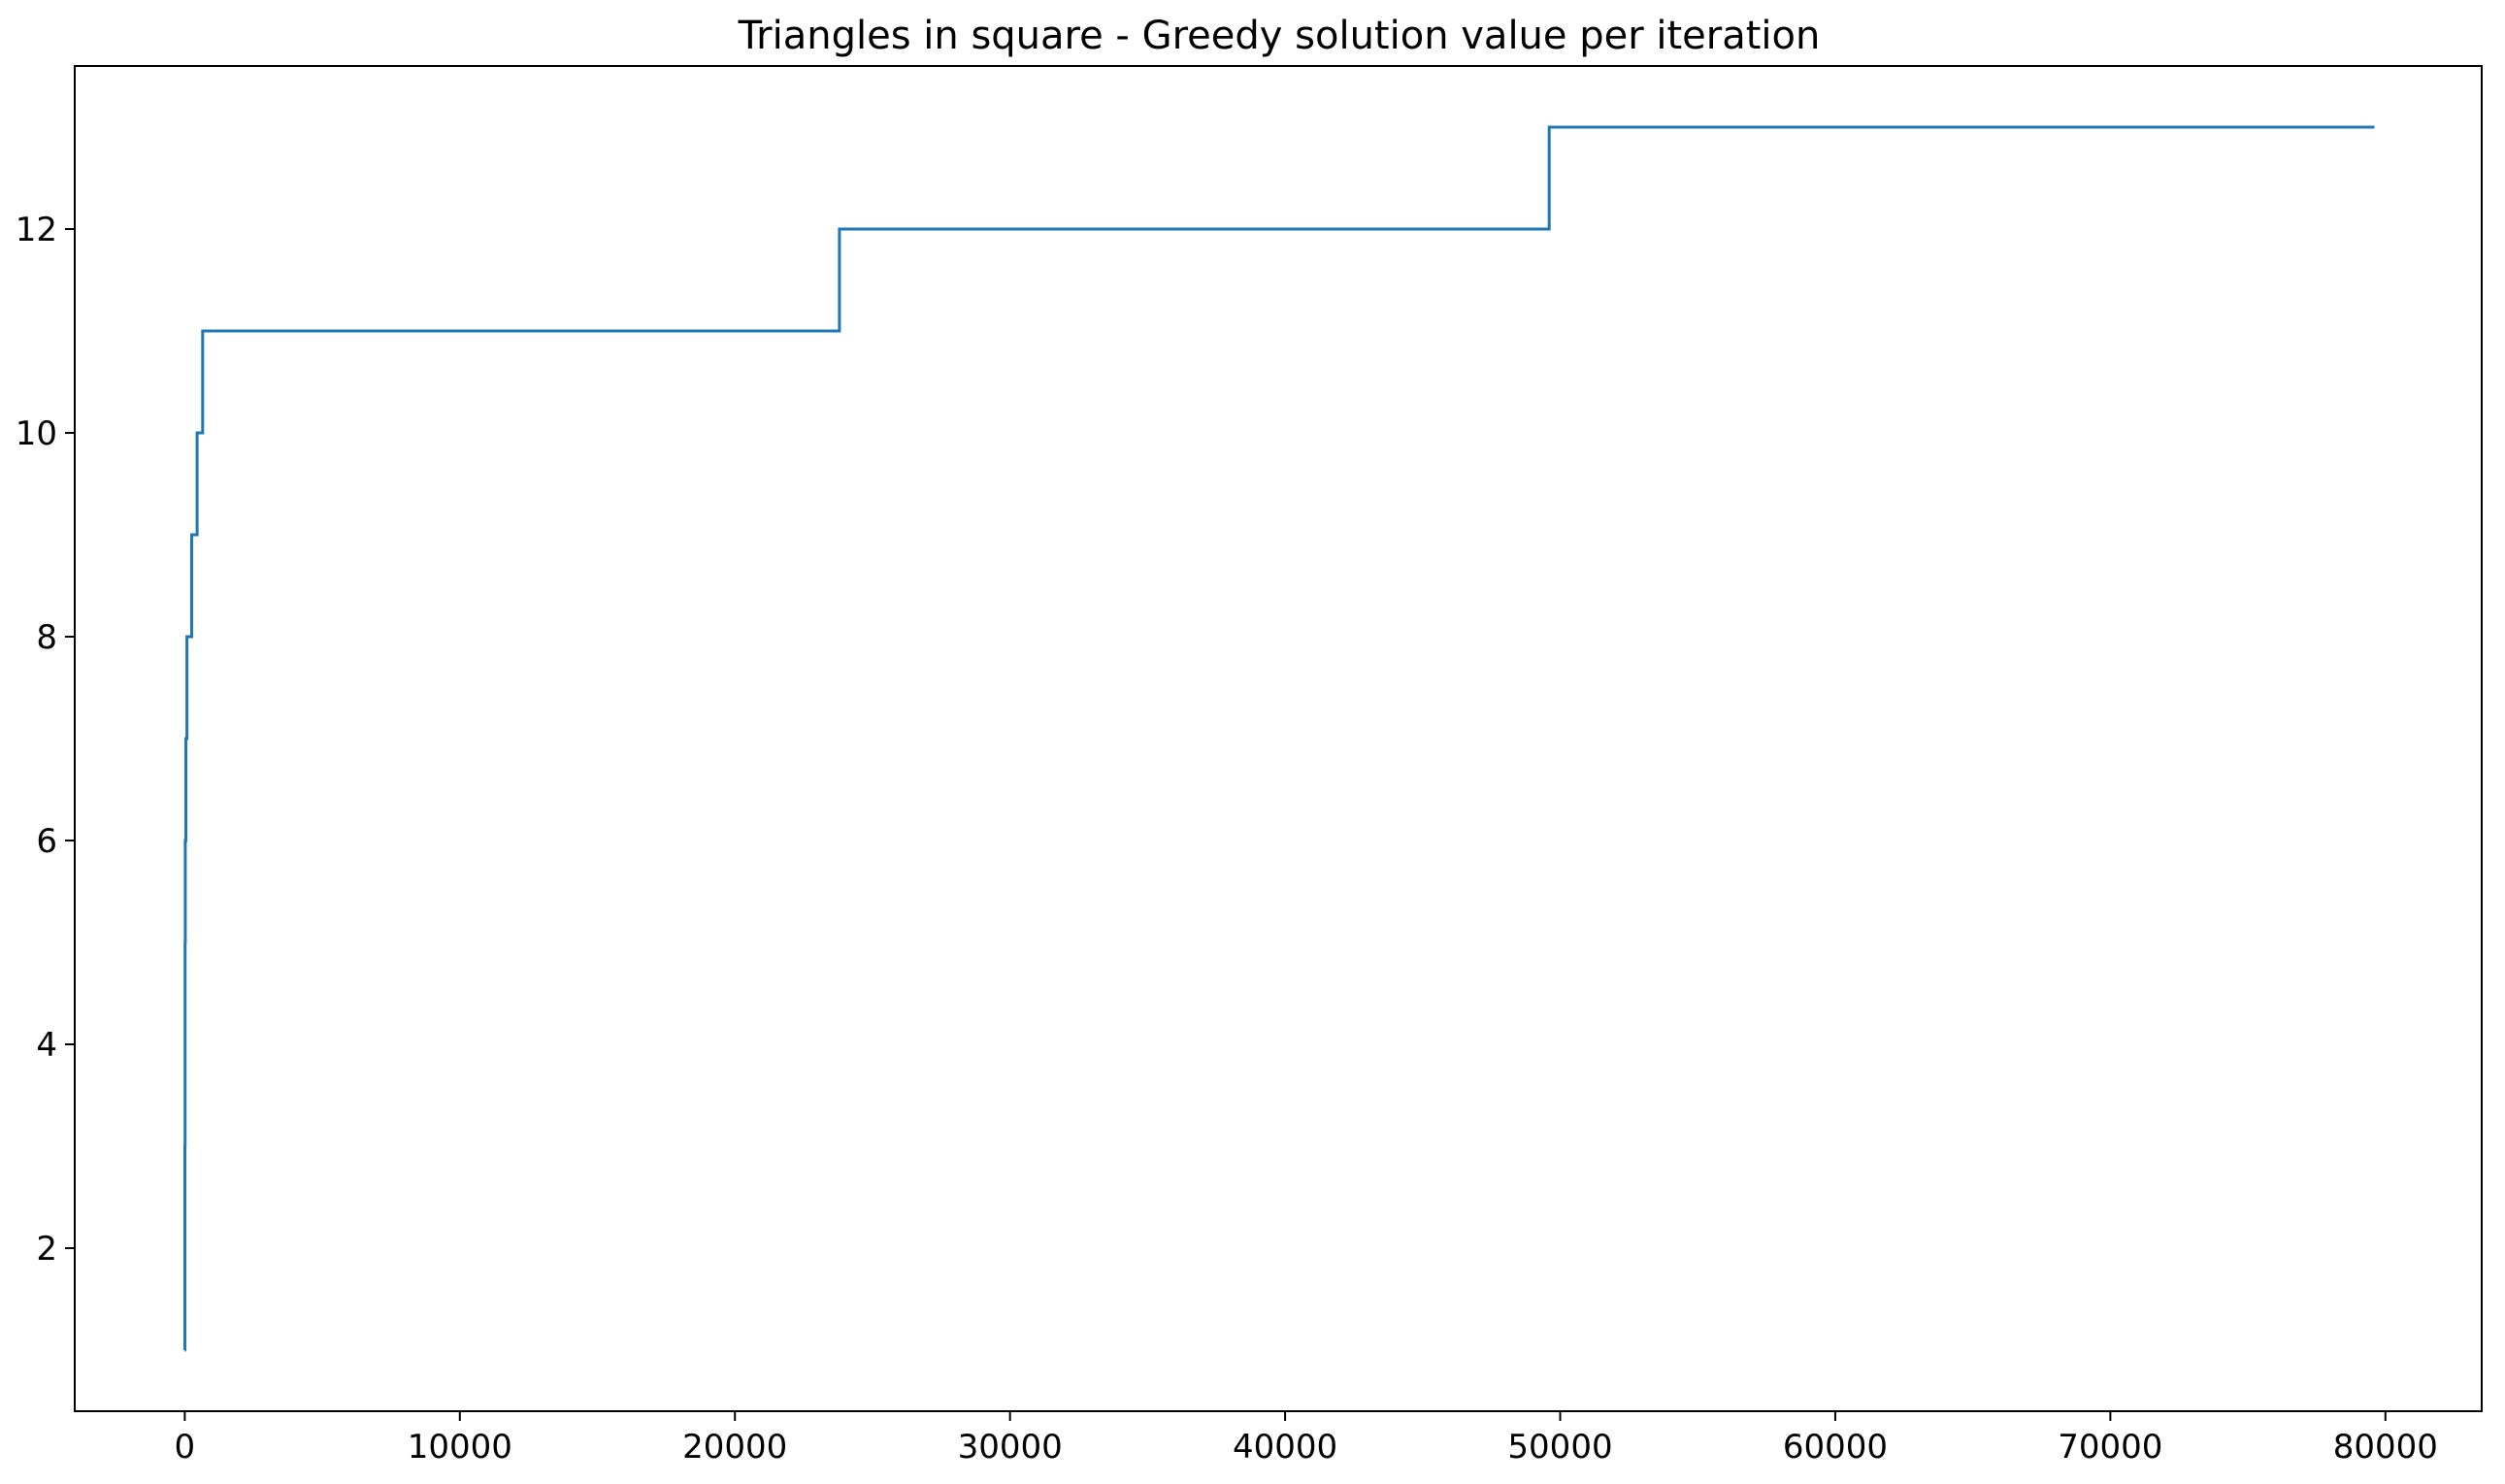 The image size is (2505, 1484). I want to click on x-tick-label: 10000, so click(460, 1447).